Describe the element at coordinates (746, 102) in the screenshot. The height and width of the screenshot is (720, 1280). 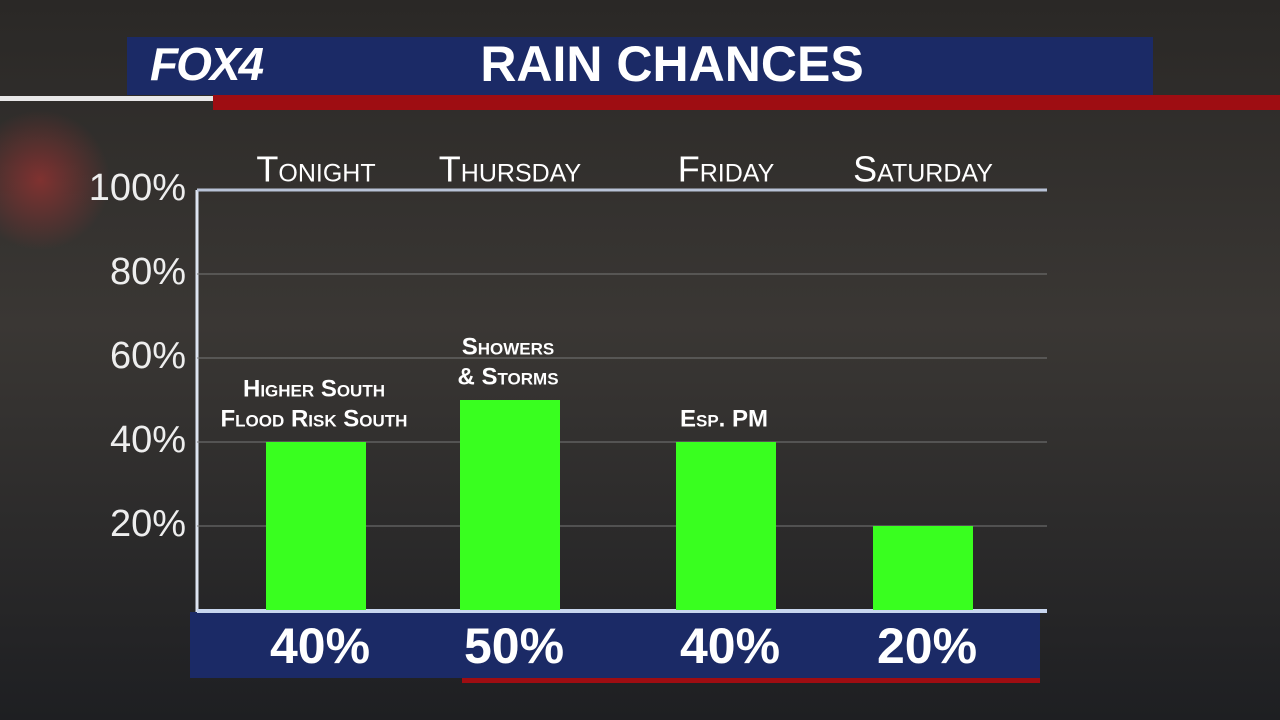
I see `header-stripe` at that location.